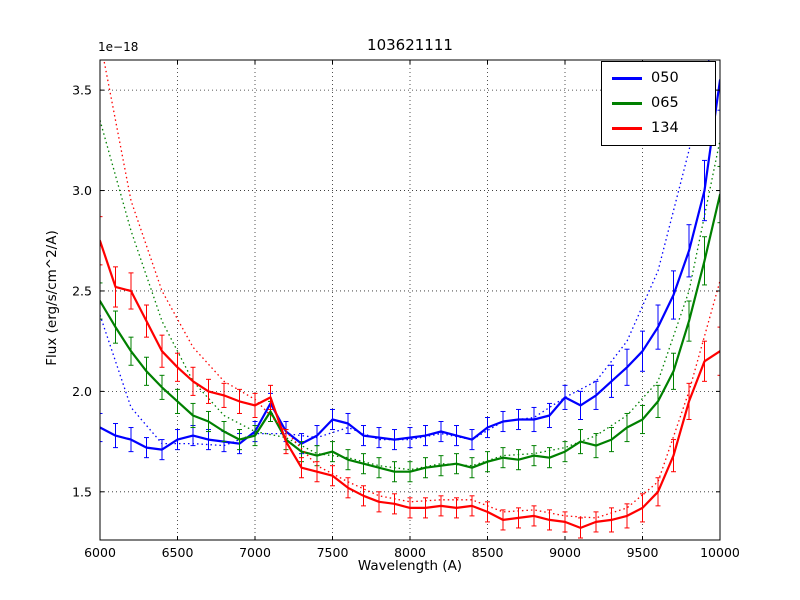  What do you see at coordinates (82, 90) in the screenshot?
I see `y-tick-label: 3.5` at bounding box center [82, 90].